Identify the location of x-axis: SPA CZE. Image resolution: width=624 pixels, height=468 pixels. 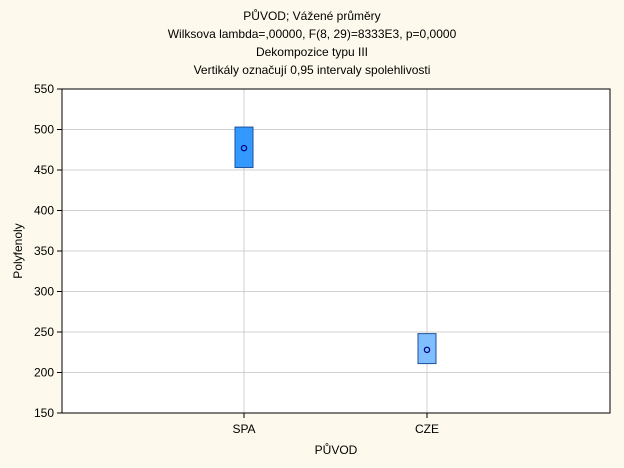
(335, 424).